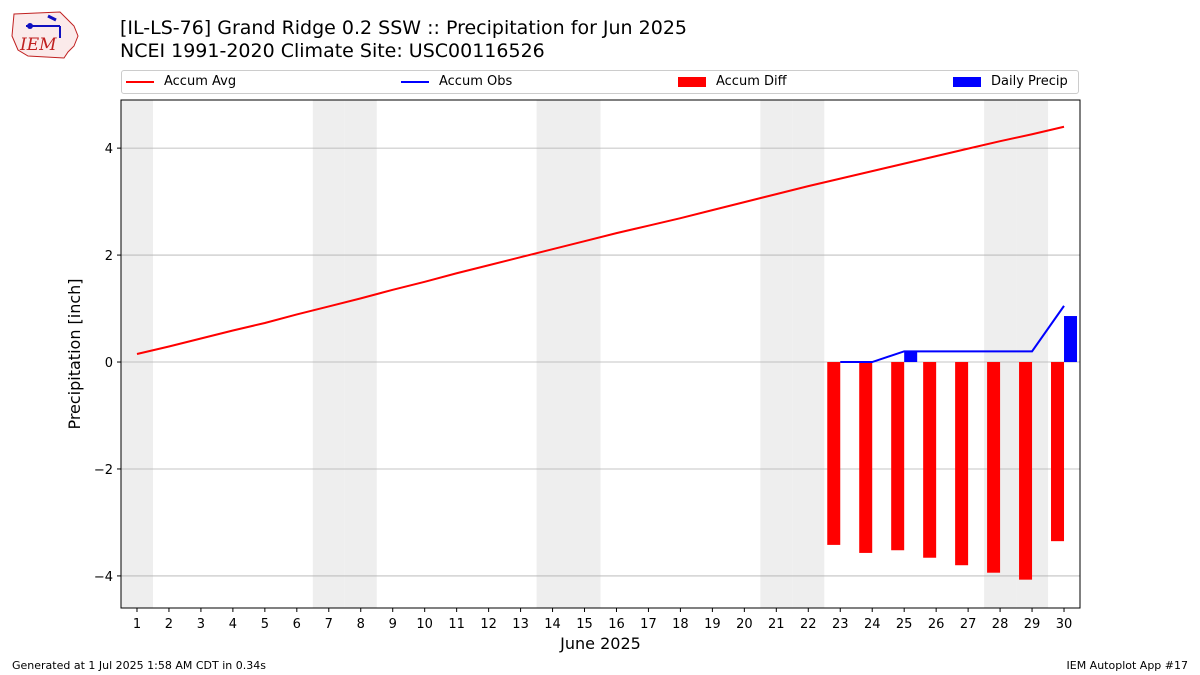 This screenshot has width=1200, height=675. I want to click on x-tick-label: 26, so click(936, 624).